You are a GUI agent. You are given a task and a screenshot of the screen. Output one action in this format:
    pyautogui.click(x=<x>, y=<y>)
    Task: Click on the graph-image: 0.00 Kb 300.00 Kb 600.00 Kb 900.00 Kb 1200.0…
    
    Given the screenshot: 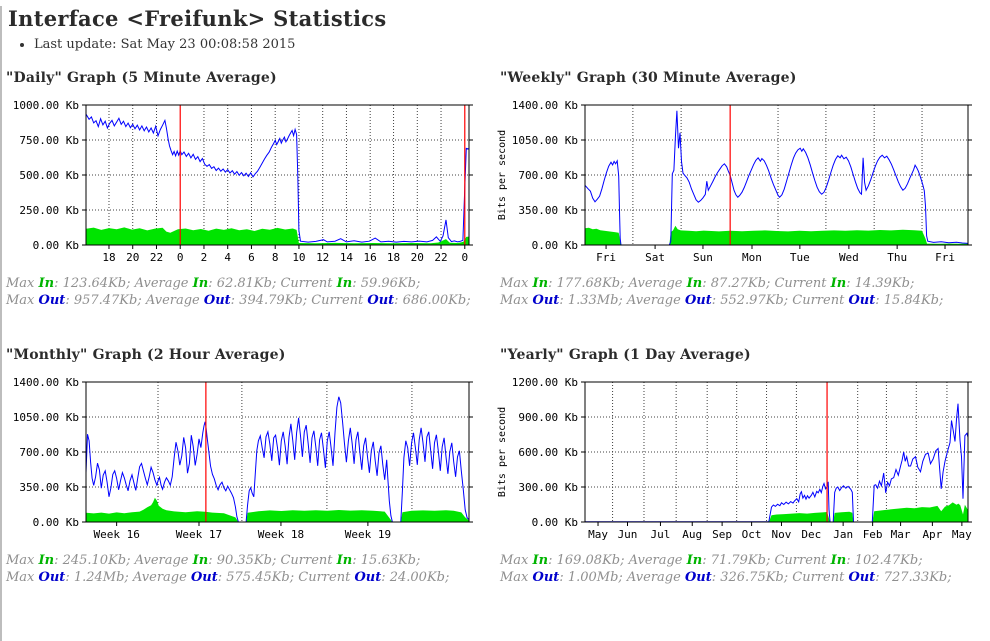 What is the action you would take?
    pyautogui.click(x=743, y=459)
    